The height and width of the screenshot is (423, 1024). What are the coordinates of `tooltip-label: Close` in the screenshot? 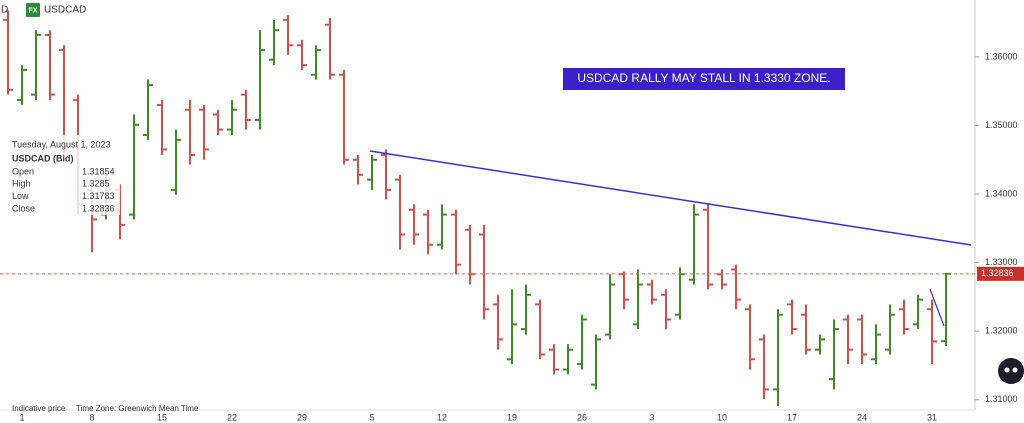 It's located at (23, 208).